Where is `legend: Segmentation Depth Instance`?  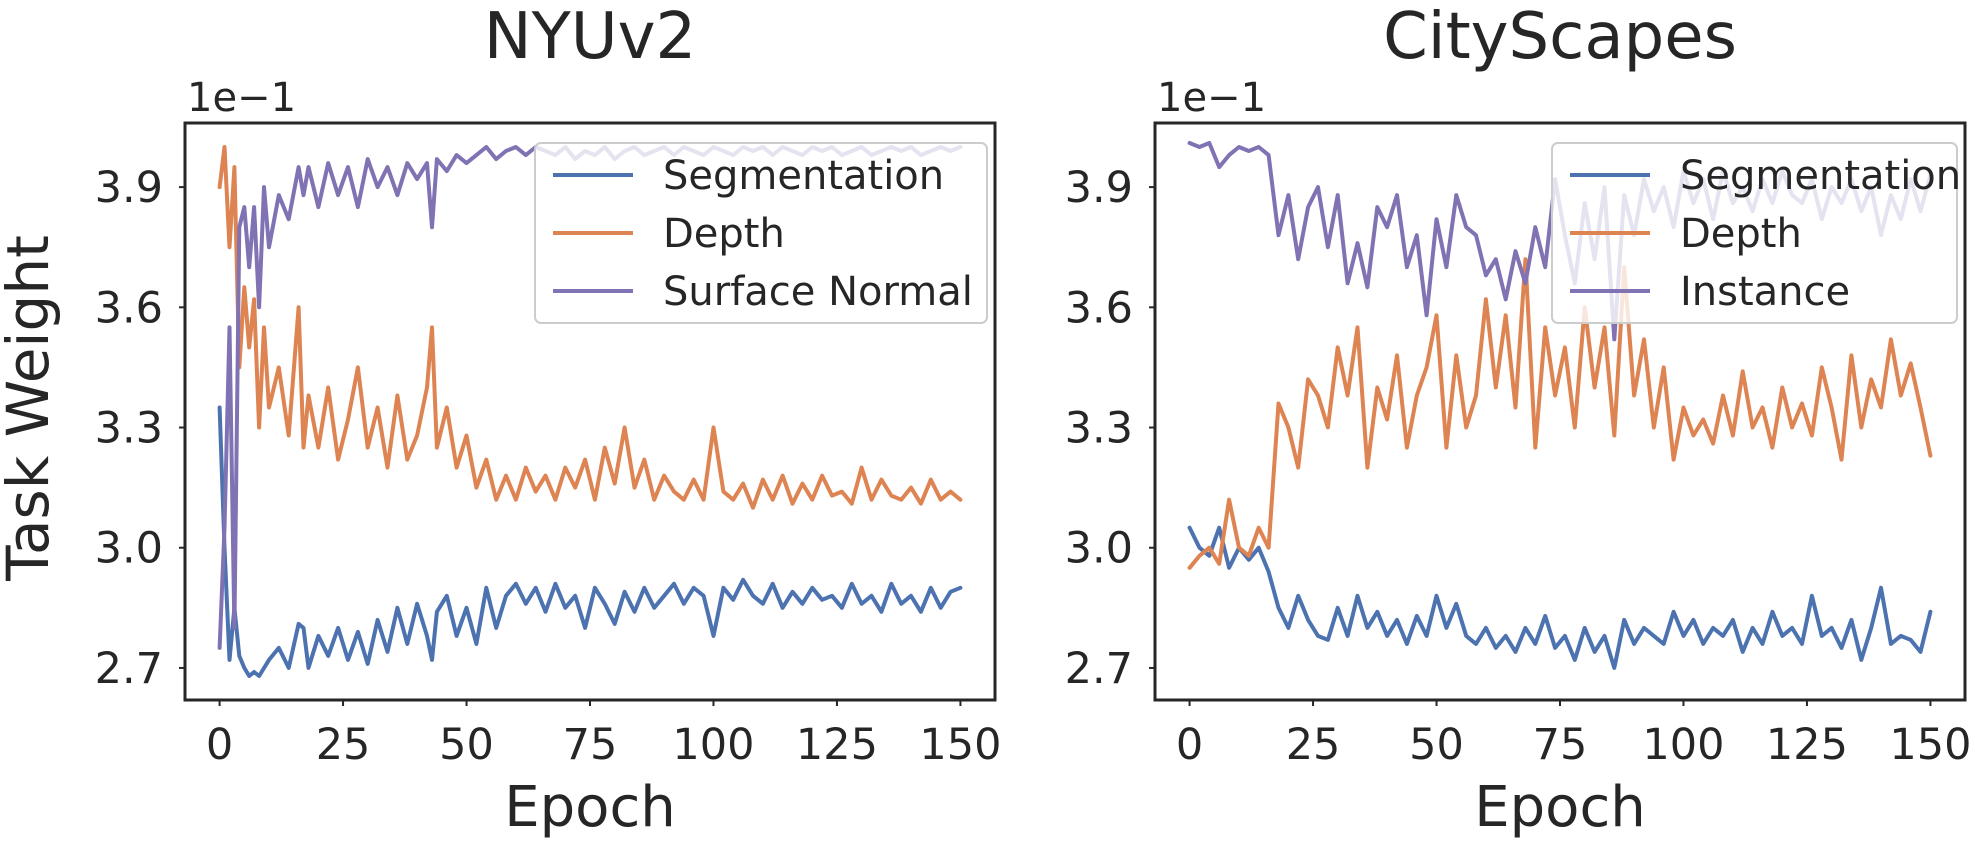 legend: Segmentation Depth Instance is located at coordinates (1756, 233).